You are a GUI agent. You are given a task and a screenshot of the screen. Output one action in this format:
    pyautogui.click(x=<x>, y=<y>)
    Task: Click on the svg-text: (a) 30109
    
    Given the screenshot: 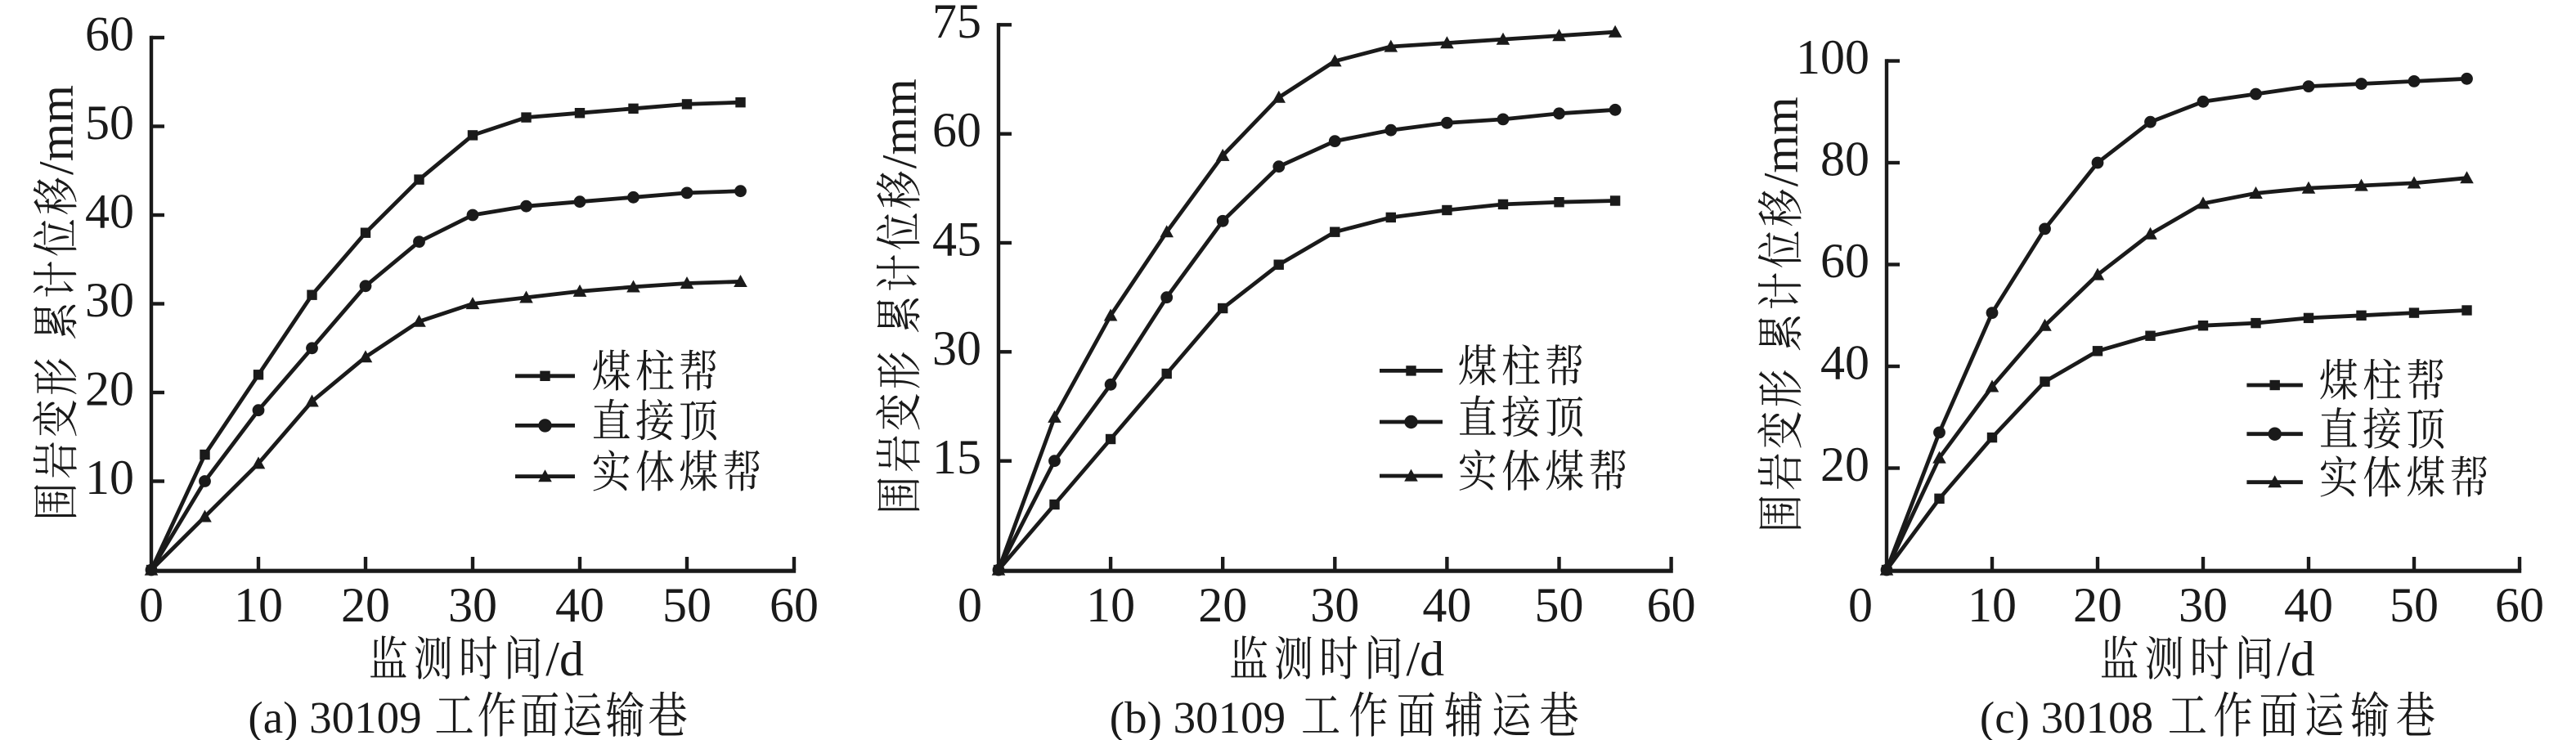 What is the action you would take?
    pyautogui.click(x=334, y=717)
    